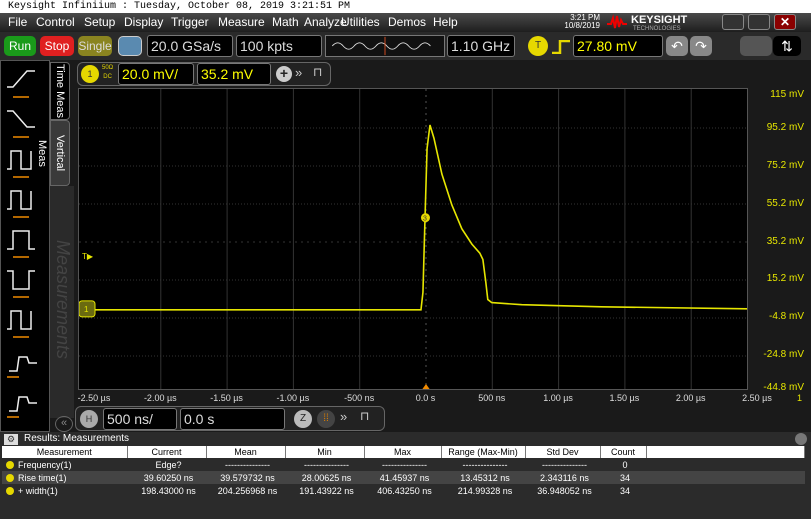  What do you see at coordinates (108, 68) in the screenshot?
I see `impedance-label: 50Ω` at bounding box center [108, 68].